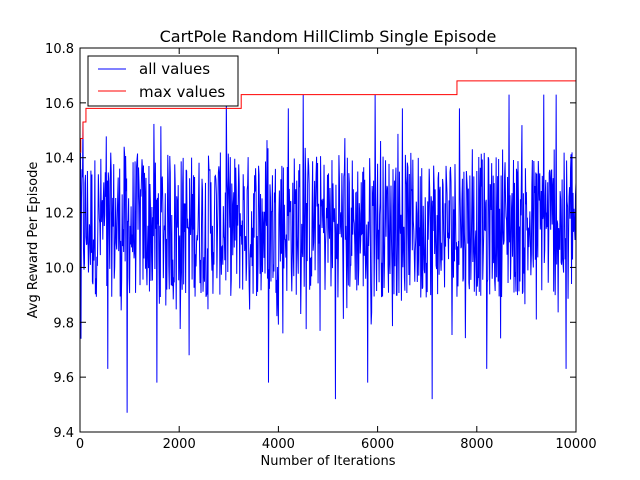 This screenshot has width=640, height=480. I want to click on x-tick-label: 10000, so click(575, 444).